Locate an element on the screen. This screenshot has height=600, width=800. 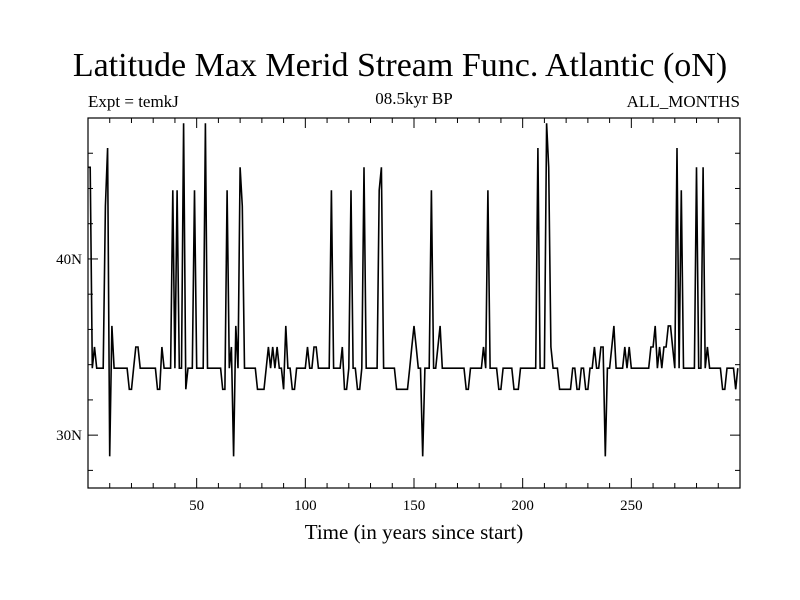
period-label: 08.5kyr BP is located at coordinates (414, 98).